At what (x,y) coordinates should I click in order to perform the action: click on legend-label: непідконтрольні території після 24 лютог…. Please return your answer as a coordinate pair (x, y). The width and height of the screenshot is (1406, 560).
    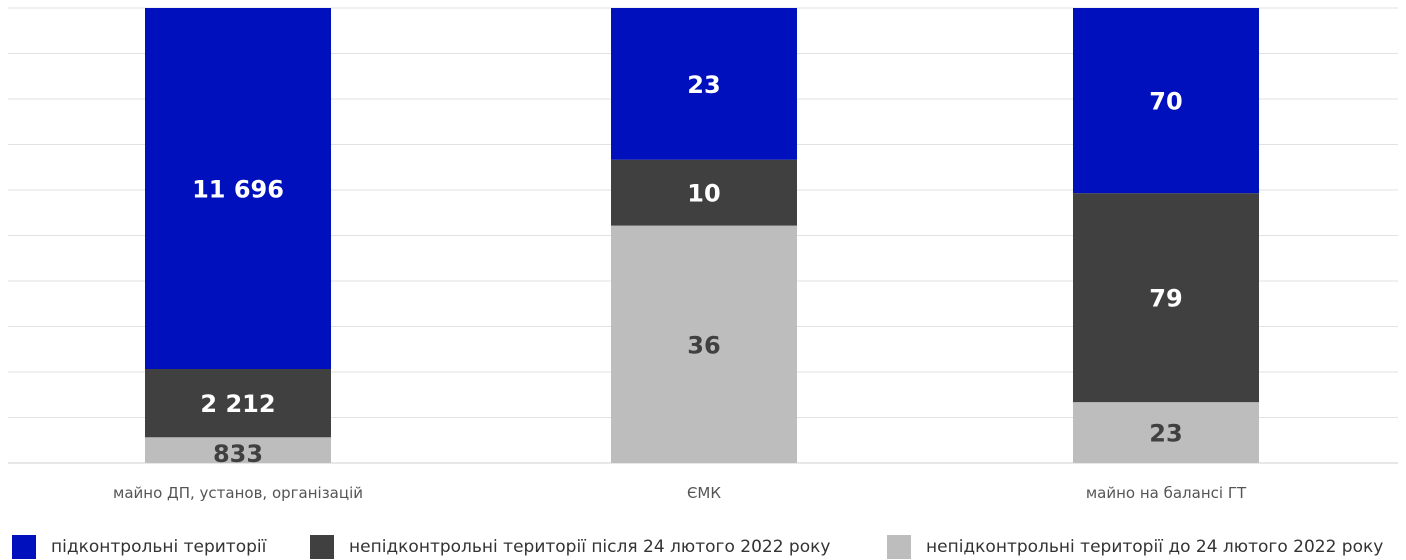
    Looking at the image, I should click on (590, 546).